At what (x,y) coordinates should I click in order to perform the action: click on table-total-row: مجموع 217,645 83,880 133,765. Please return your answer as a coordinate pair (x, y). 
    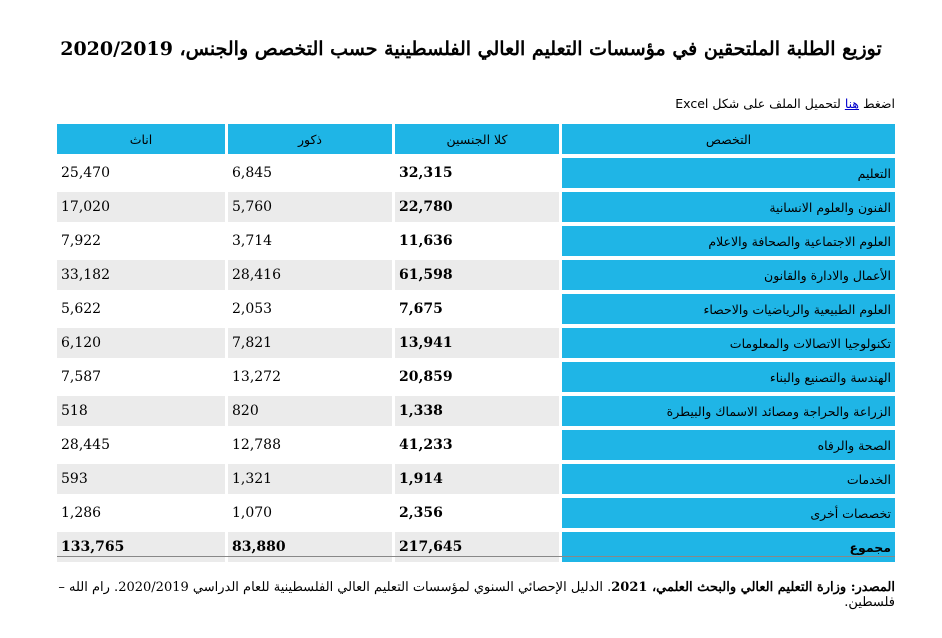
    Looking at the image, I should click on (476, 547).